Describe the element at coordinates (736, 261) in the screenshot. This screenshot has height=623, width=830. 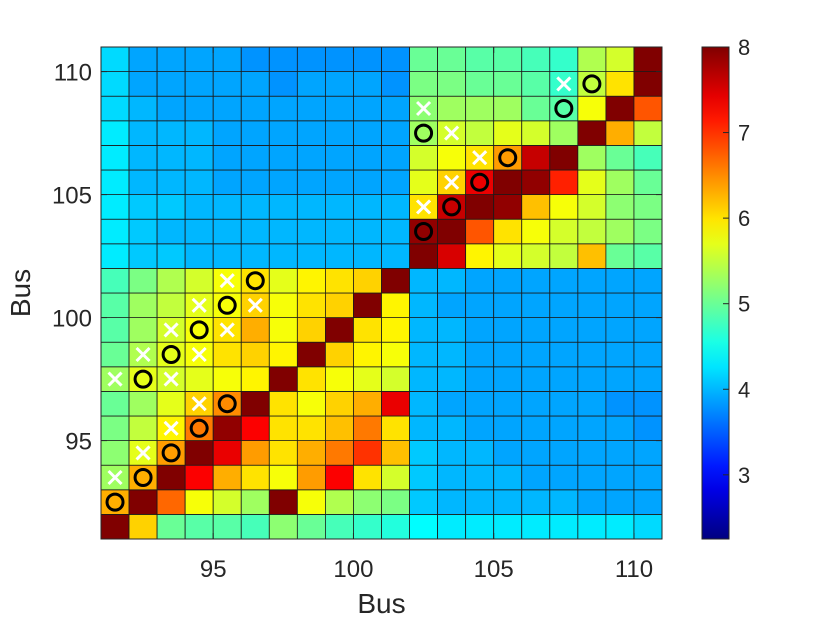
I see `colorbar-ticks: 3 4 5 6 7 8` at that location.